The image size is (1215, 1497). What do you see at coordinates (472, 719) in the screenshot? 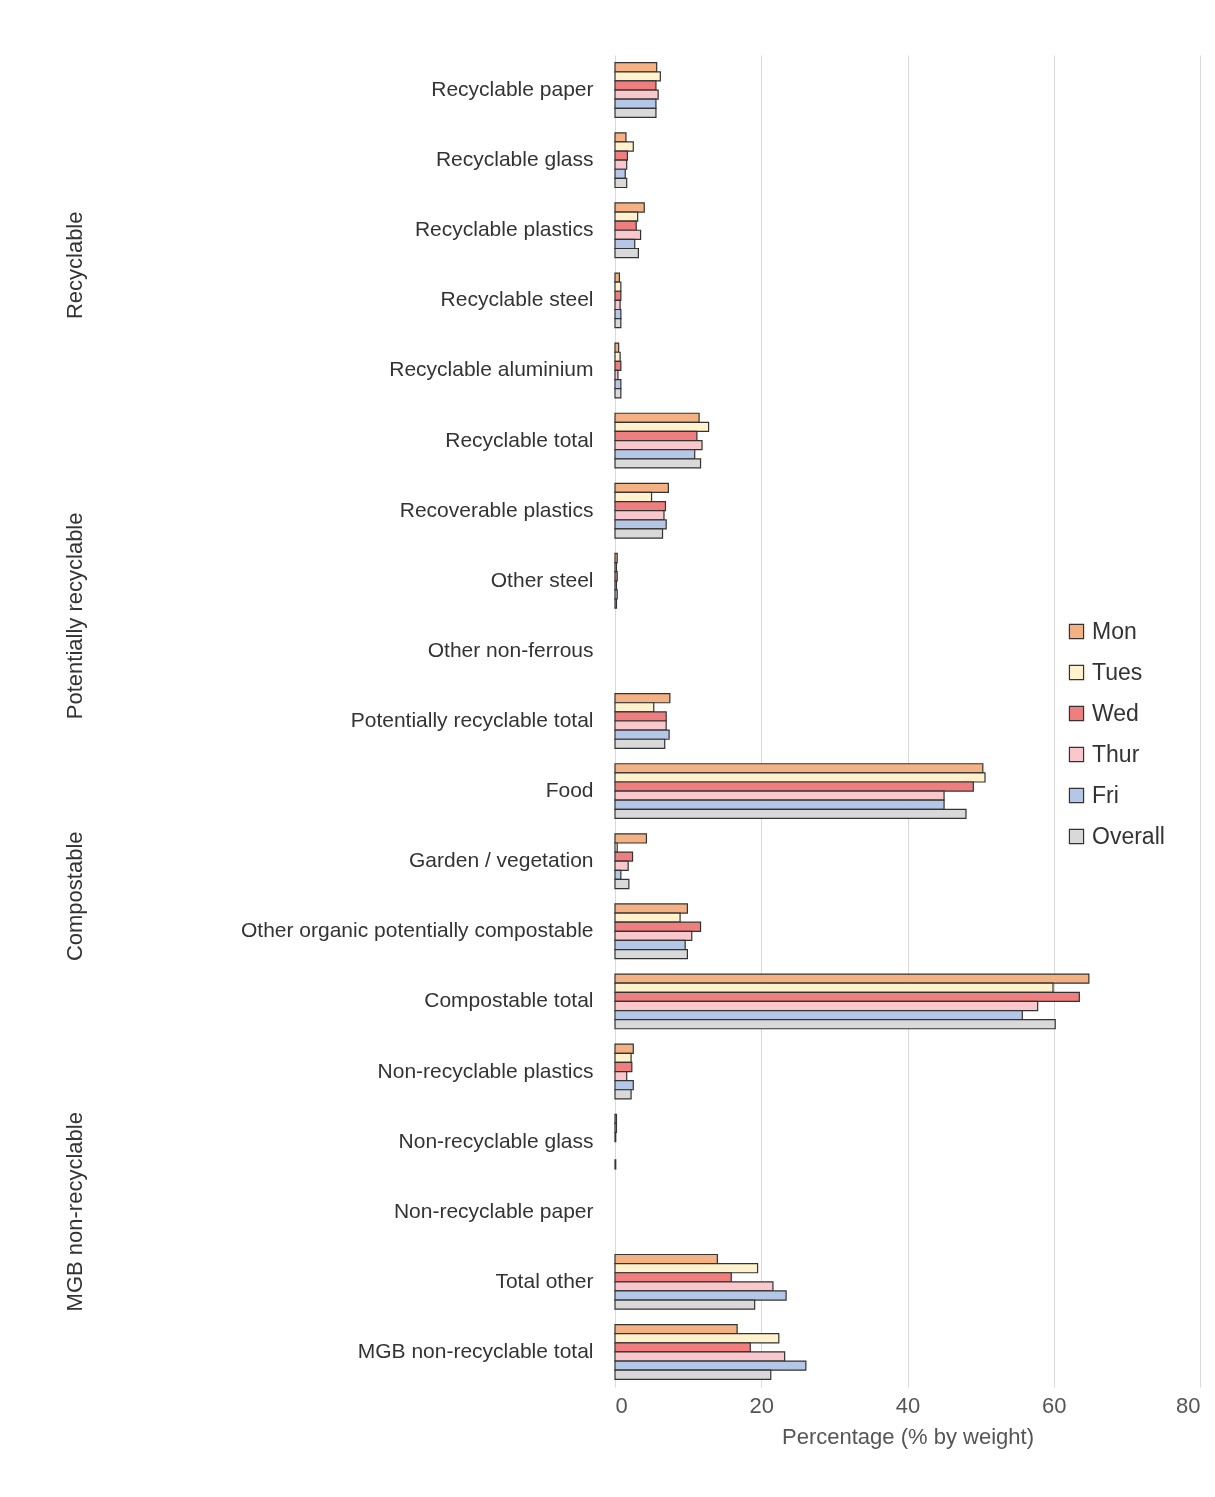
I see `y-tick-label: Potentially recyclable total` at bounding box center [472, 719].